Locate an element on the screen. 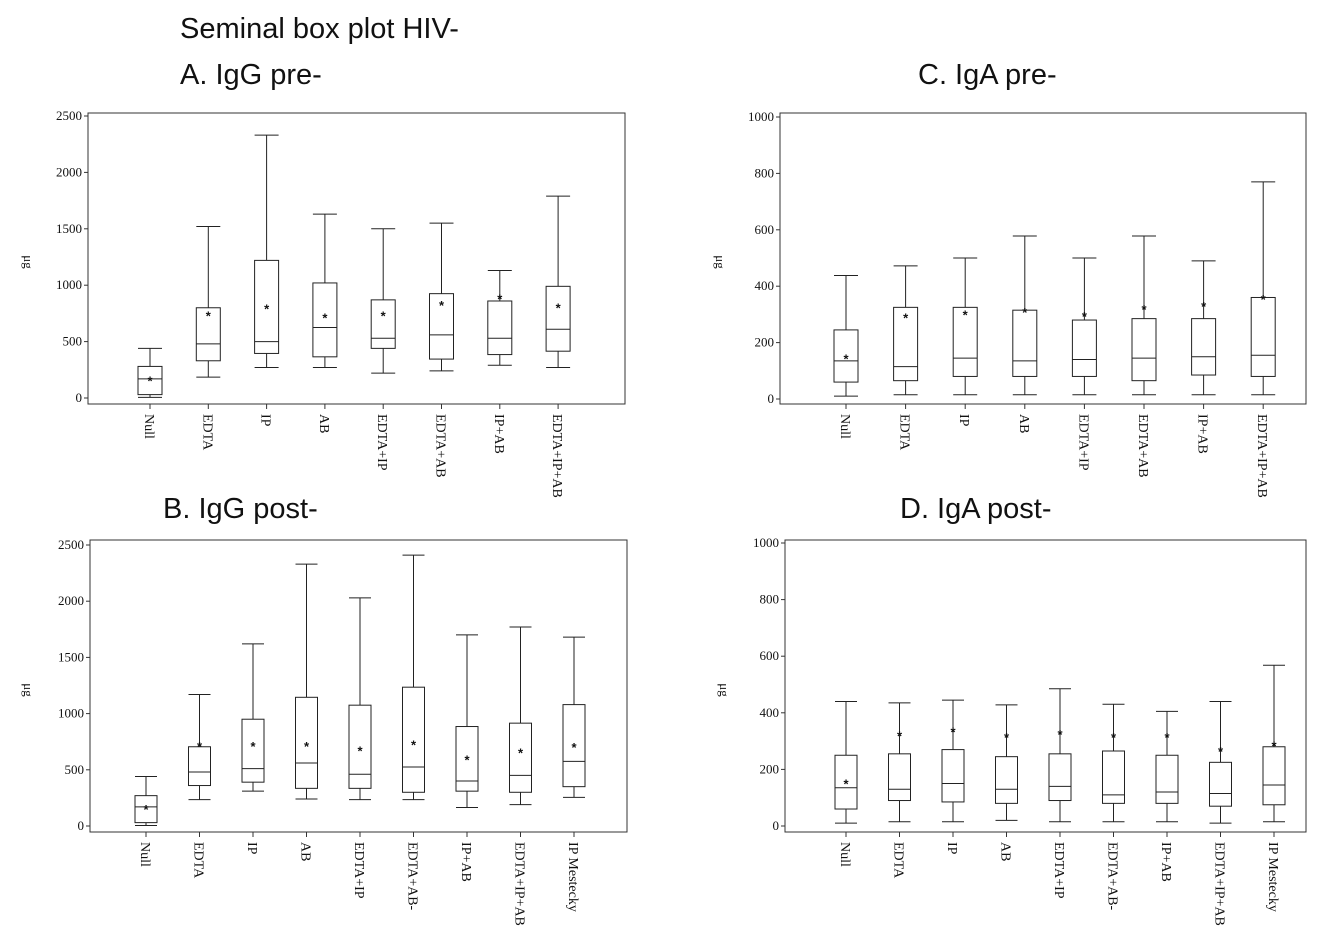 This screenshot has height=937, width=1324. y-tick-label: 400 is located at coordinates (770, 712).